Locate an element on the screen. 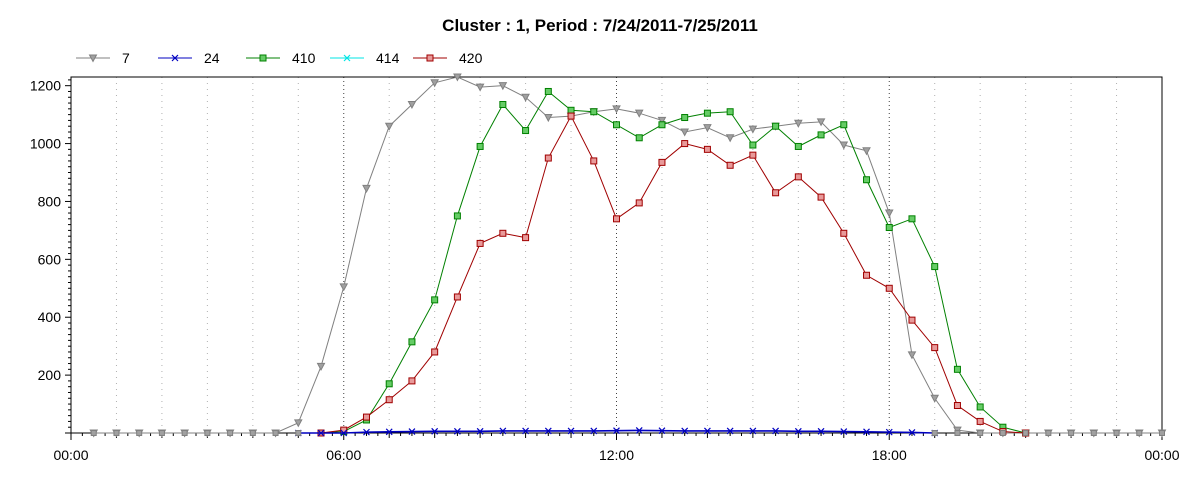 The height and width of the screenshot is (480, 1200). y-tick-label: 200 is located at coordinates (50, 375).